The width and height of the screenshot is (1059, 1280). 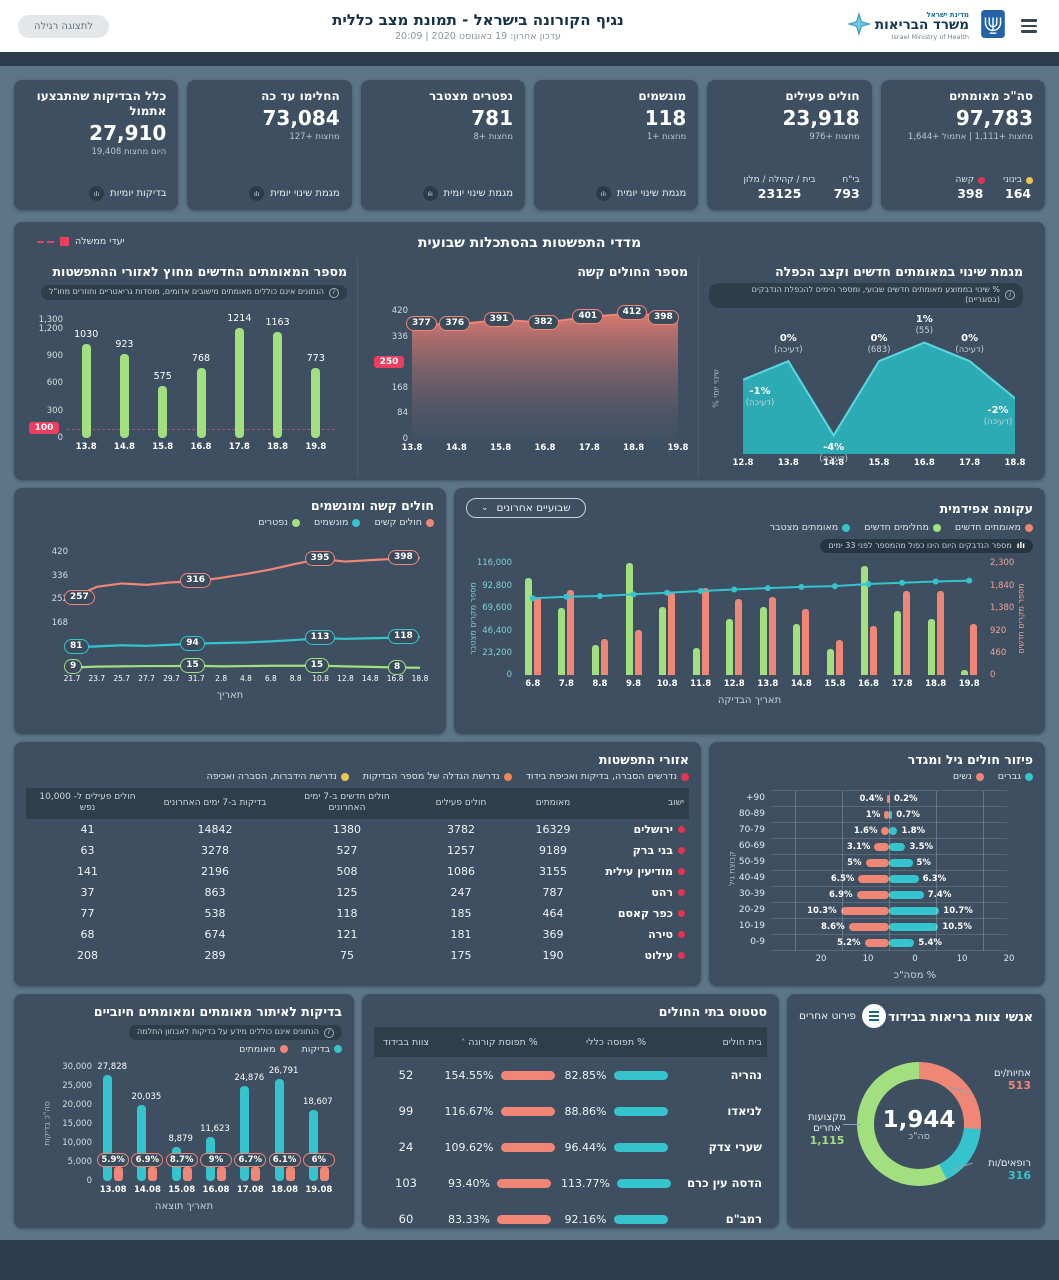 I want to click on brand-name: משרד הבריאות, so click(x=921, y=24).